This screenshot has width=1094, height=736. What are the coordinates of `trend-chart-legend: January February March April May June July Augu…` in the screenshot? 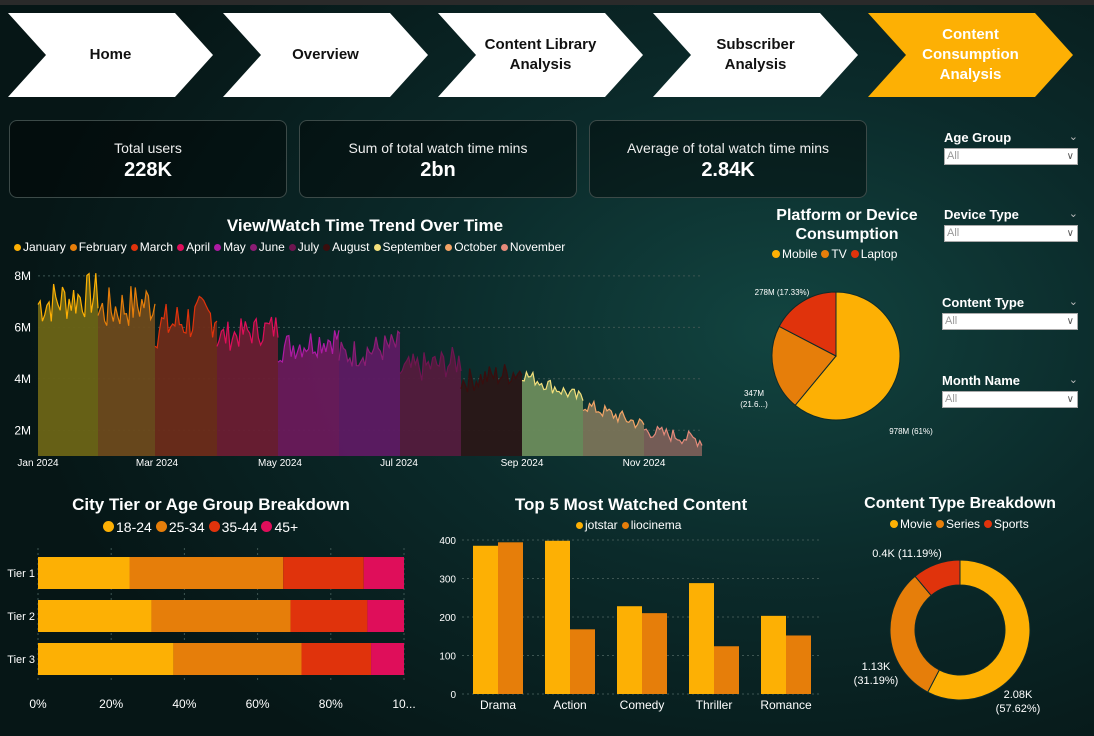 It's located at (291, 247).